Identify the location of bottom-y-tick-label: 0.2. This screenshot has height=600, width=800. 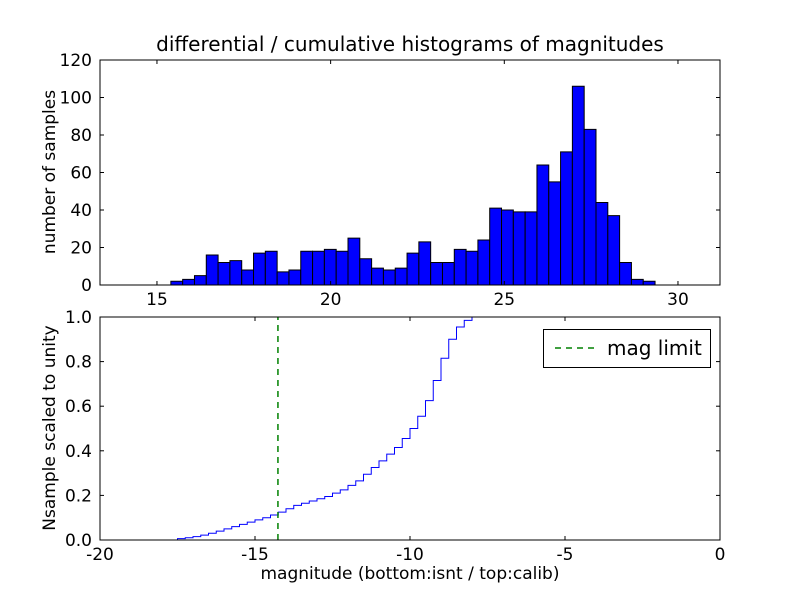
(78, 496).